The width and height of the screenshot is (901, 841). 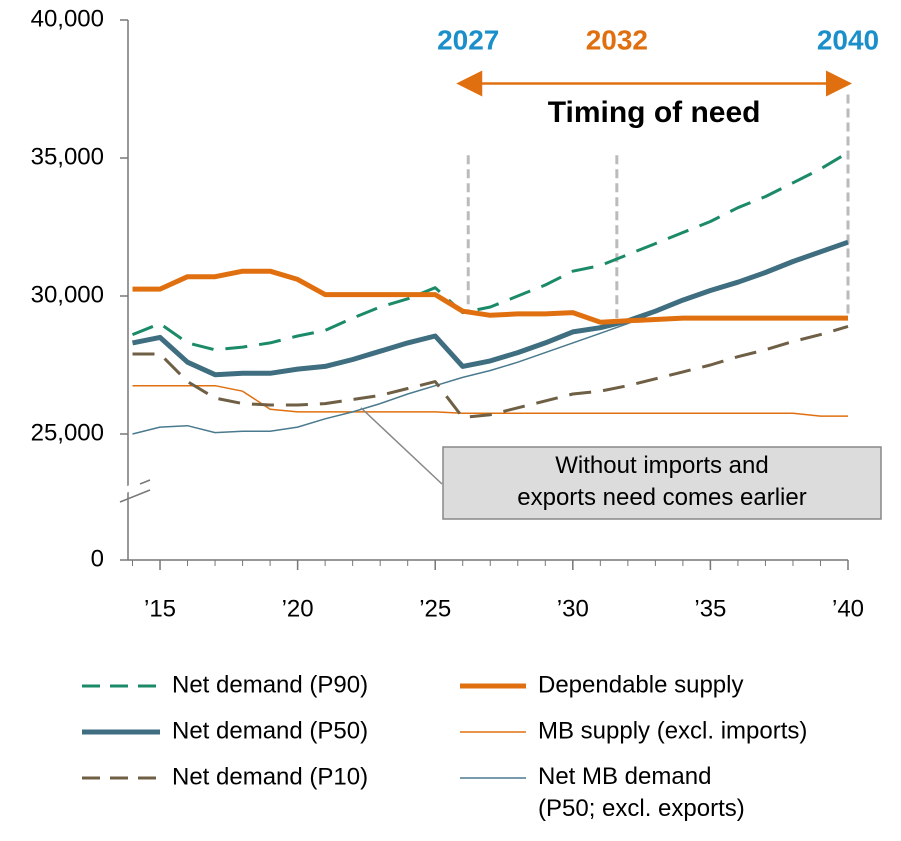 I want to click on y-tick-label: 35,000, so click(x=67, y=156).